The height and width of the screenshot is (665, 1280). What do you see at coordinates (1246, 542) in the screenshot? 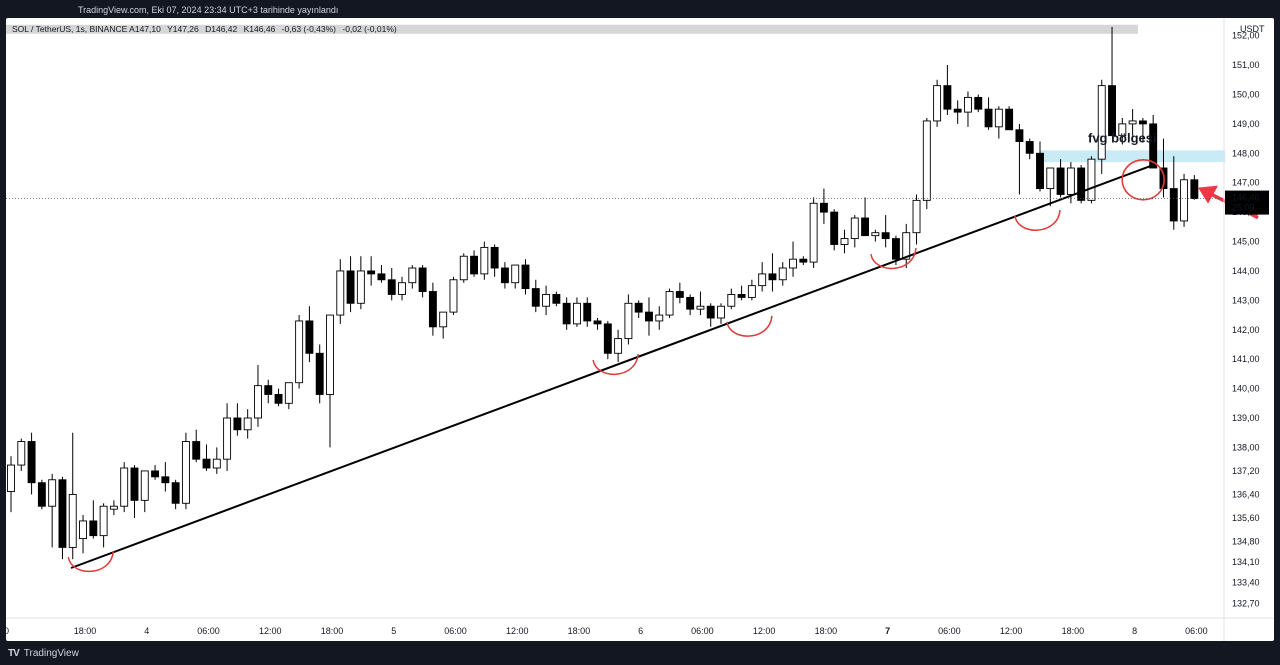
I see `price-tick-label: 134,80` at bounding box center [1246, 542].